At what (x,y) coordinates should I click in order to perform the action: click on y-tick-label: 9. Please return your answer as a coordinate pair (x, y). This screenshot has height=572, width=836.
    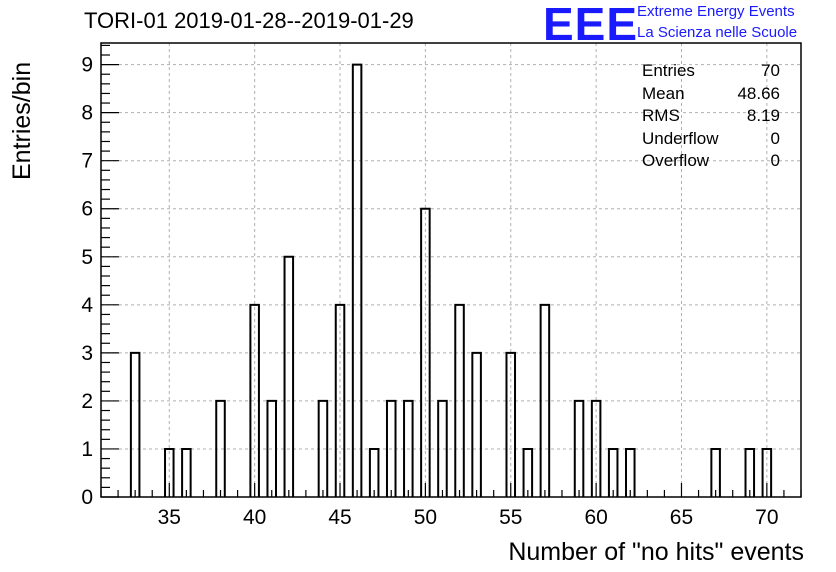
    Looking at the image, I should click on (87, 65).